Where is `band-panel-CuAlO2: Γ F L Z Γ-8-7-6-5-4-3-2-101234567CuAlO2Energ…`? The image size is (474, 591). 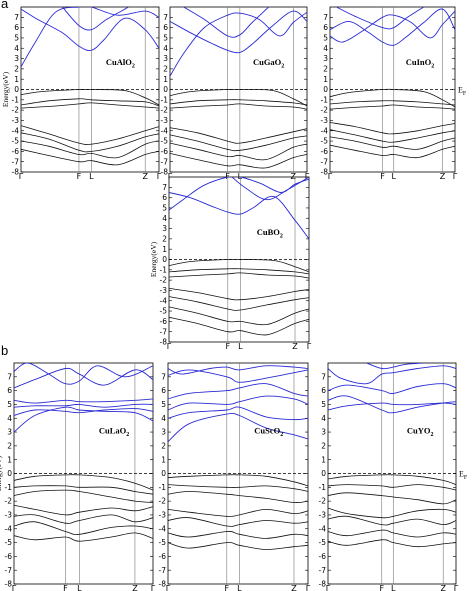
band-panel-CuAlO2: Γ F L Z Γ-8-7-6-5-4-3-2-101234567CuAlO2Energ… is located at coordinates (81, 93).